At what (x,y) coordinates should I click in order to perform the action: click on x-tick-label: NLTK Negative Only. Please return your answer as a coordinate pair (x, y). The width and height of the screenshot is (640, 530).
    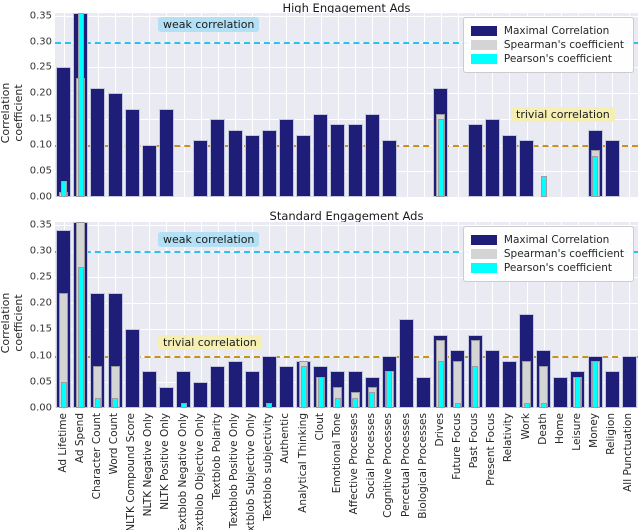
    Looking at the image, I should click on (148, 465).